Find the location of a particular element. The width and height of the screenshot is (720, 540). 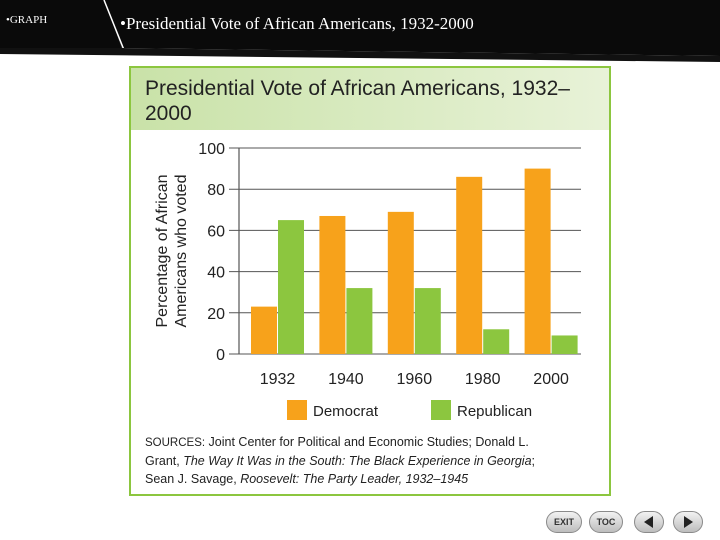

y-tick-label: 80 is located at coordinates (216, 190).